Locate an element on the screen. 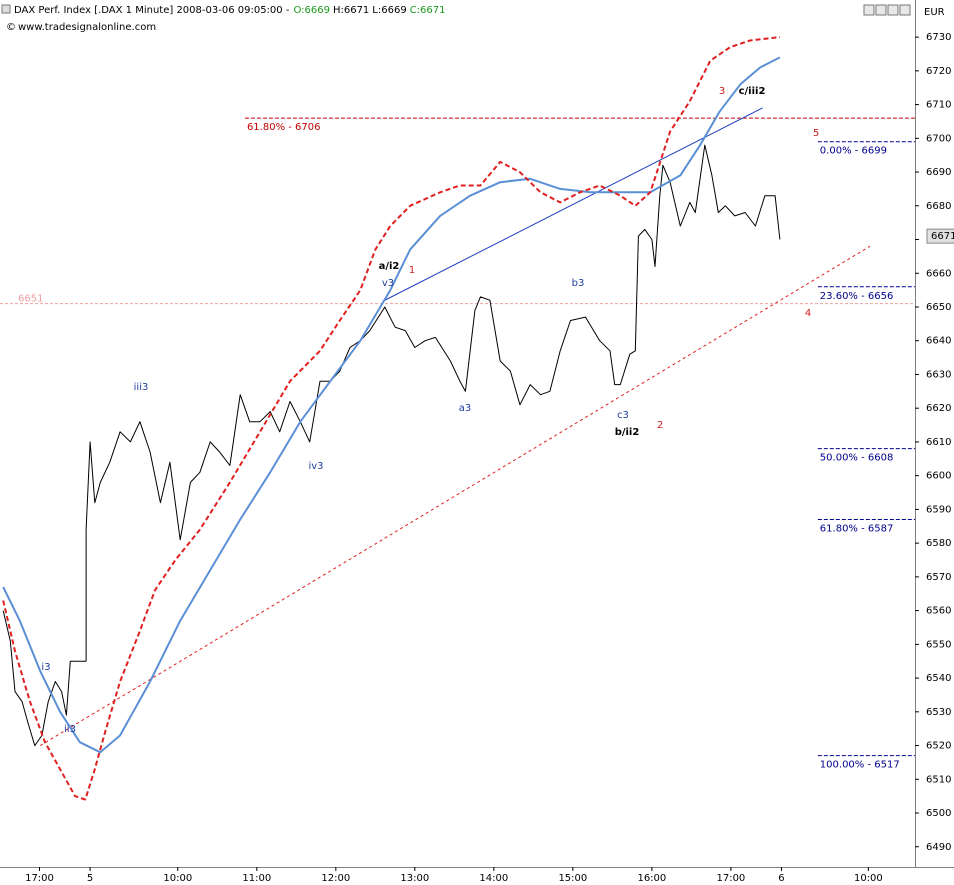  window-buttons is located at coordinates (887, 10).